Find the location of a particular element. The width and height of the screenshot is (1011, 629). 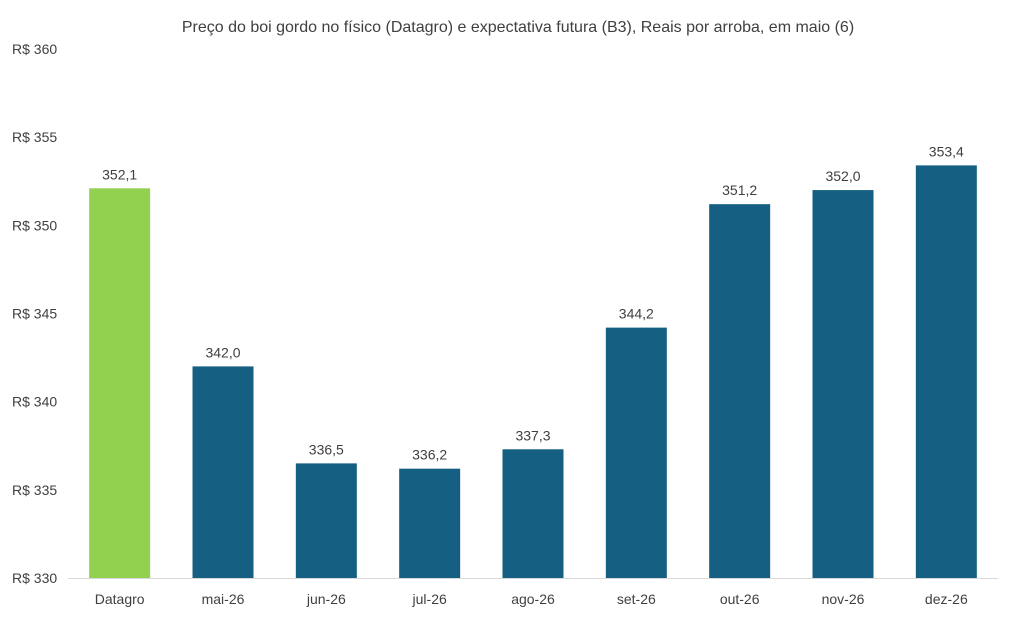

y-tick-label: R$ 335 is located at coordinates (34, 490).